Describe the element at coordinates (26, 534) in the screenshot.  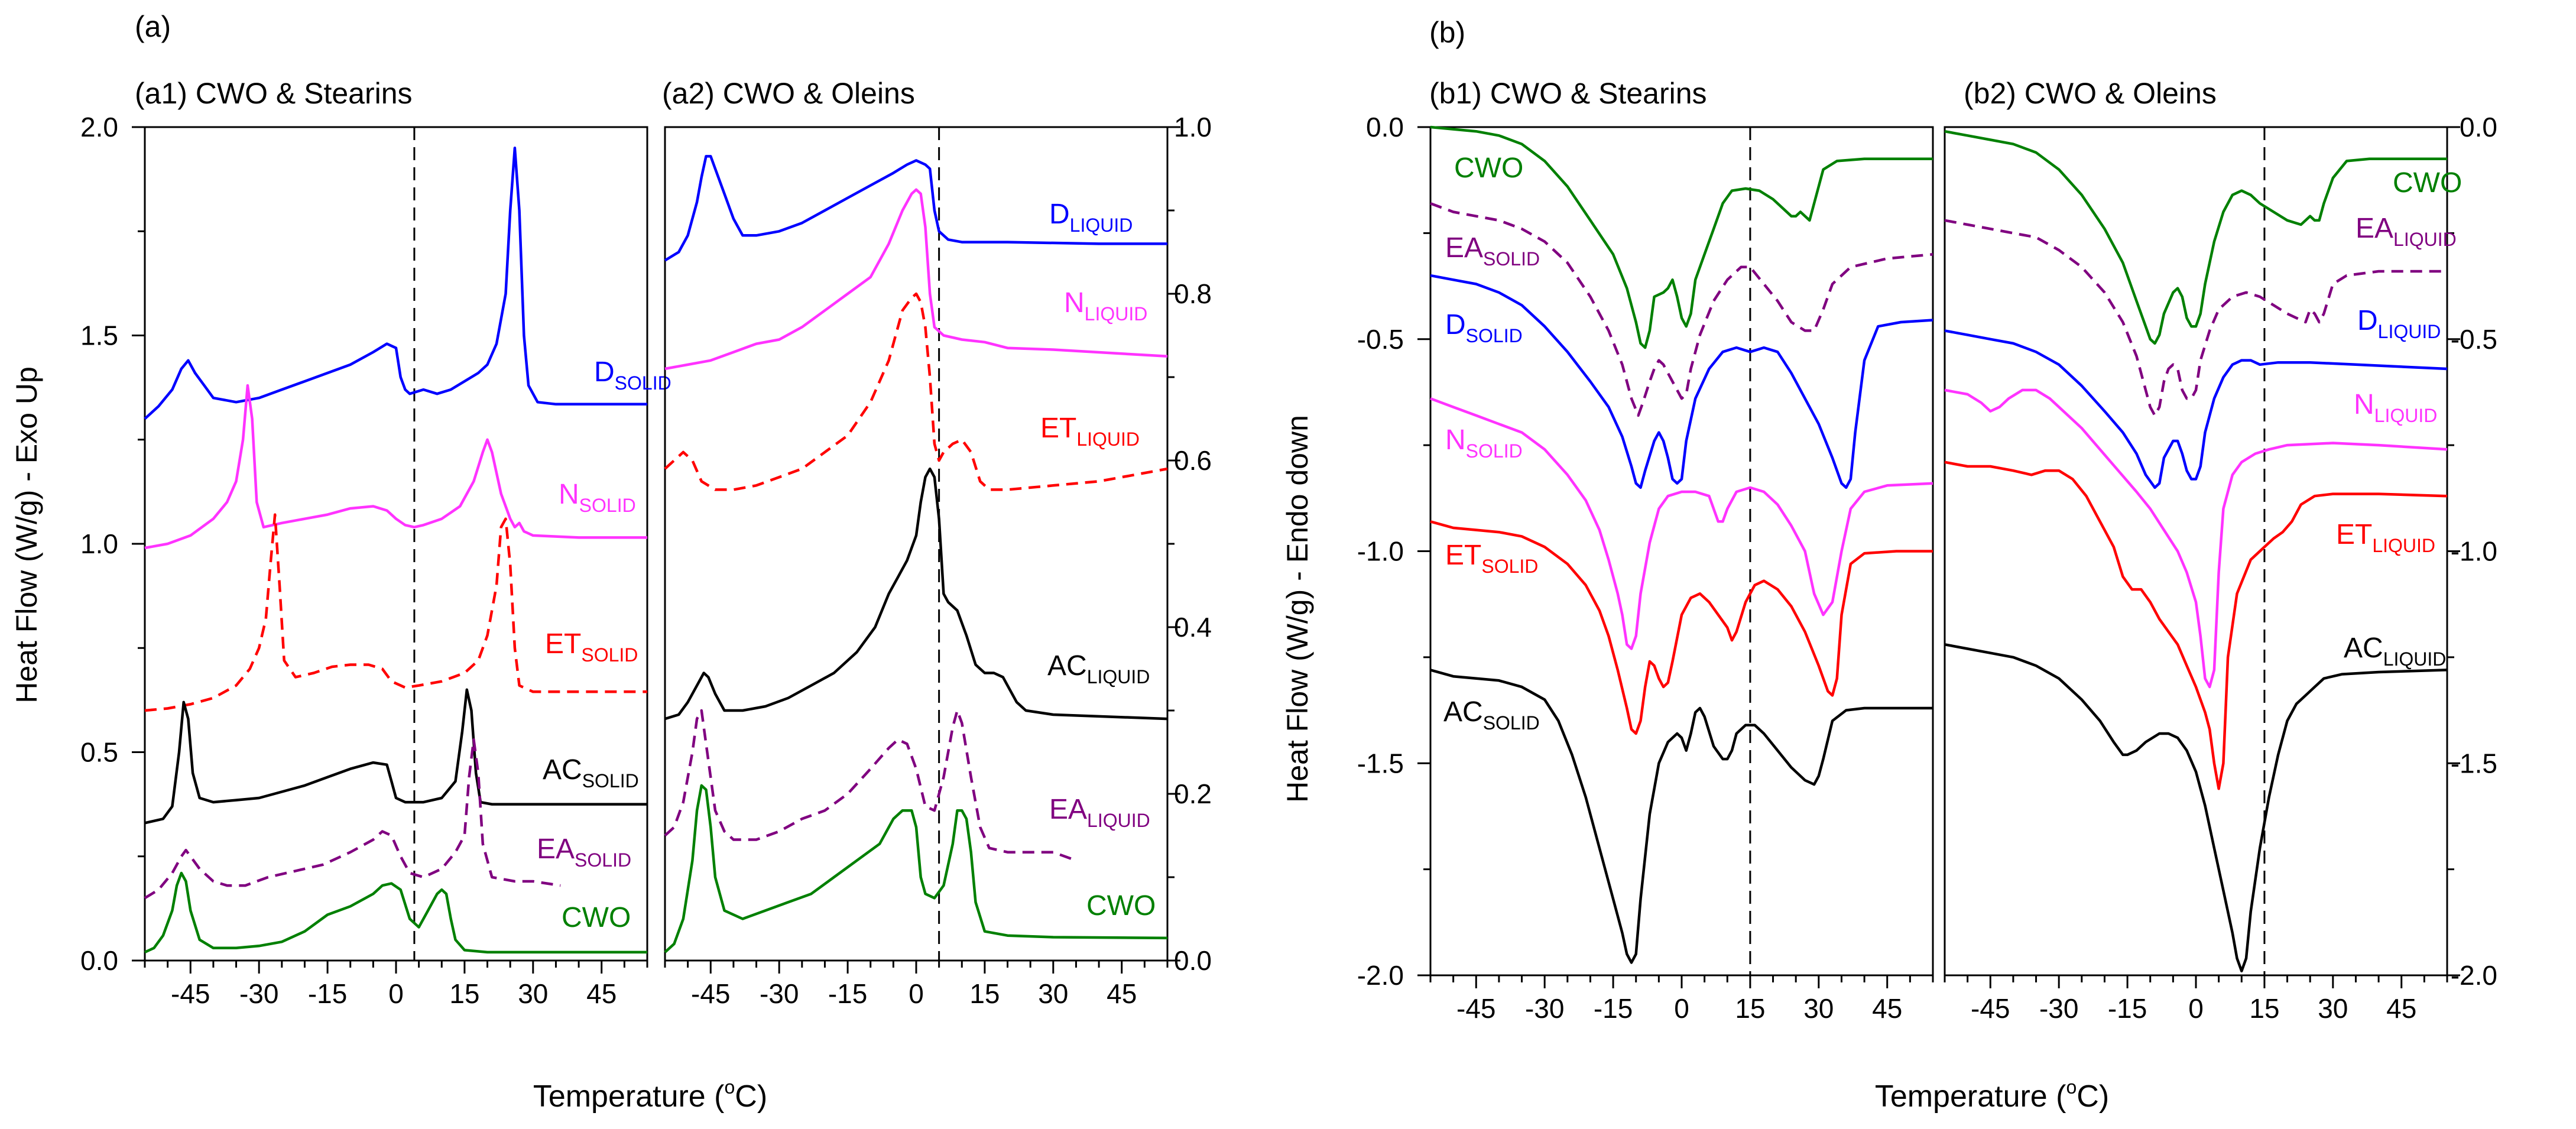
I see `y-axis-label-a: Heat Flow (W/g) - Exo Up` at that location.